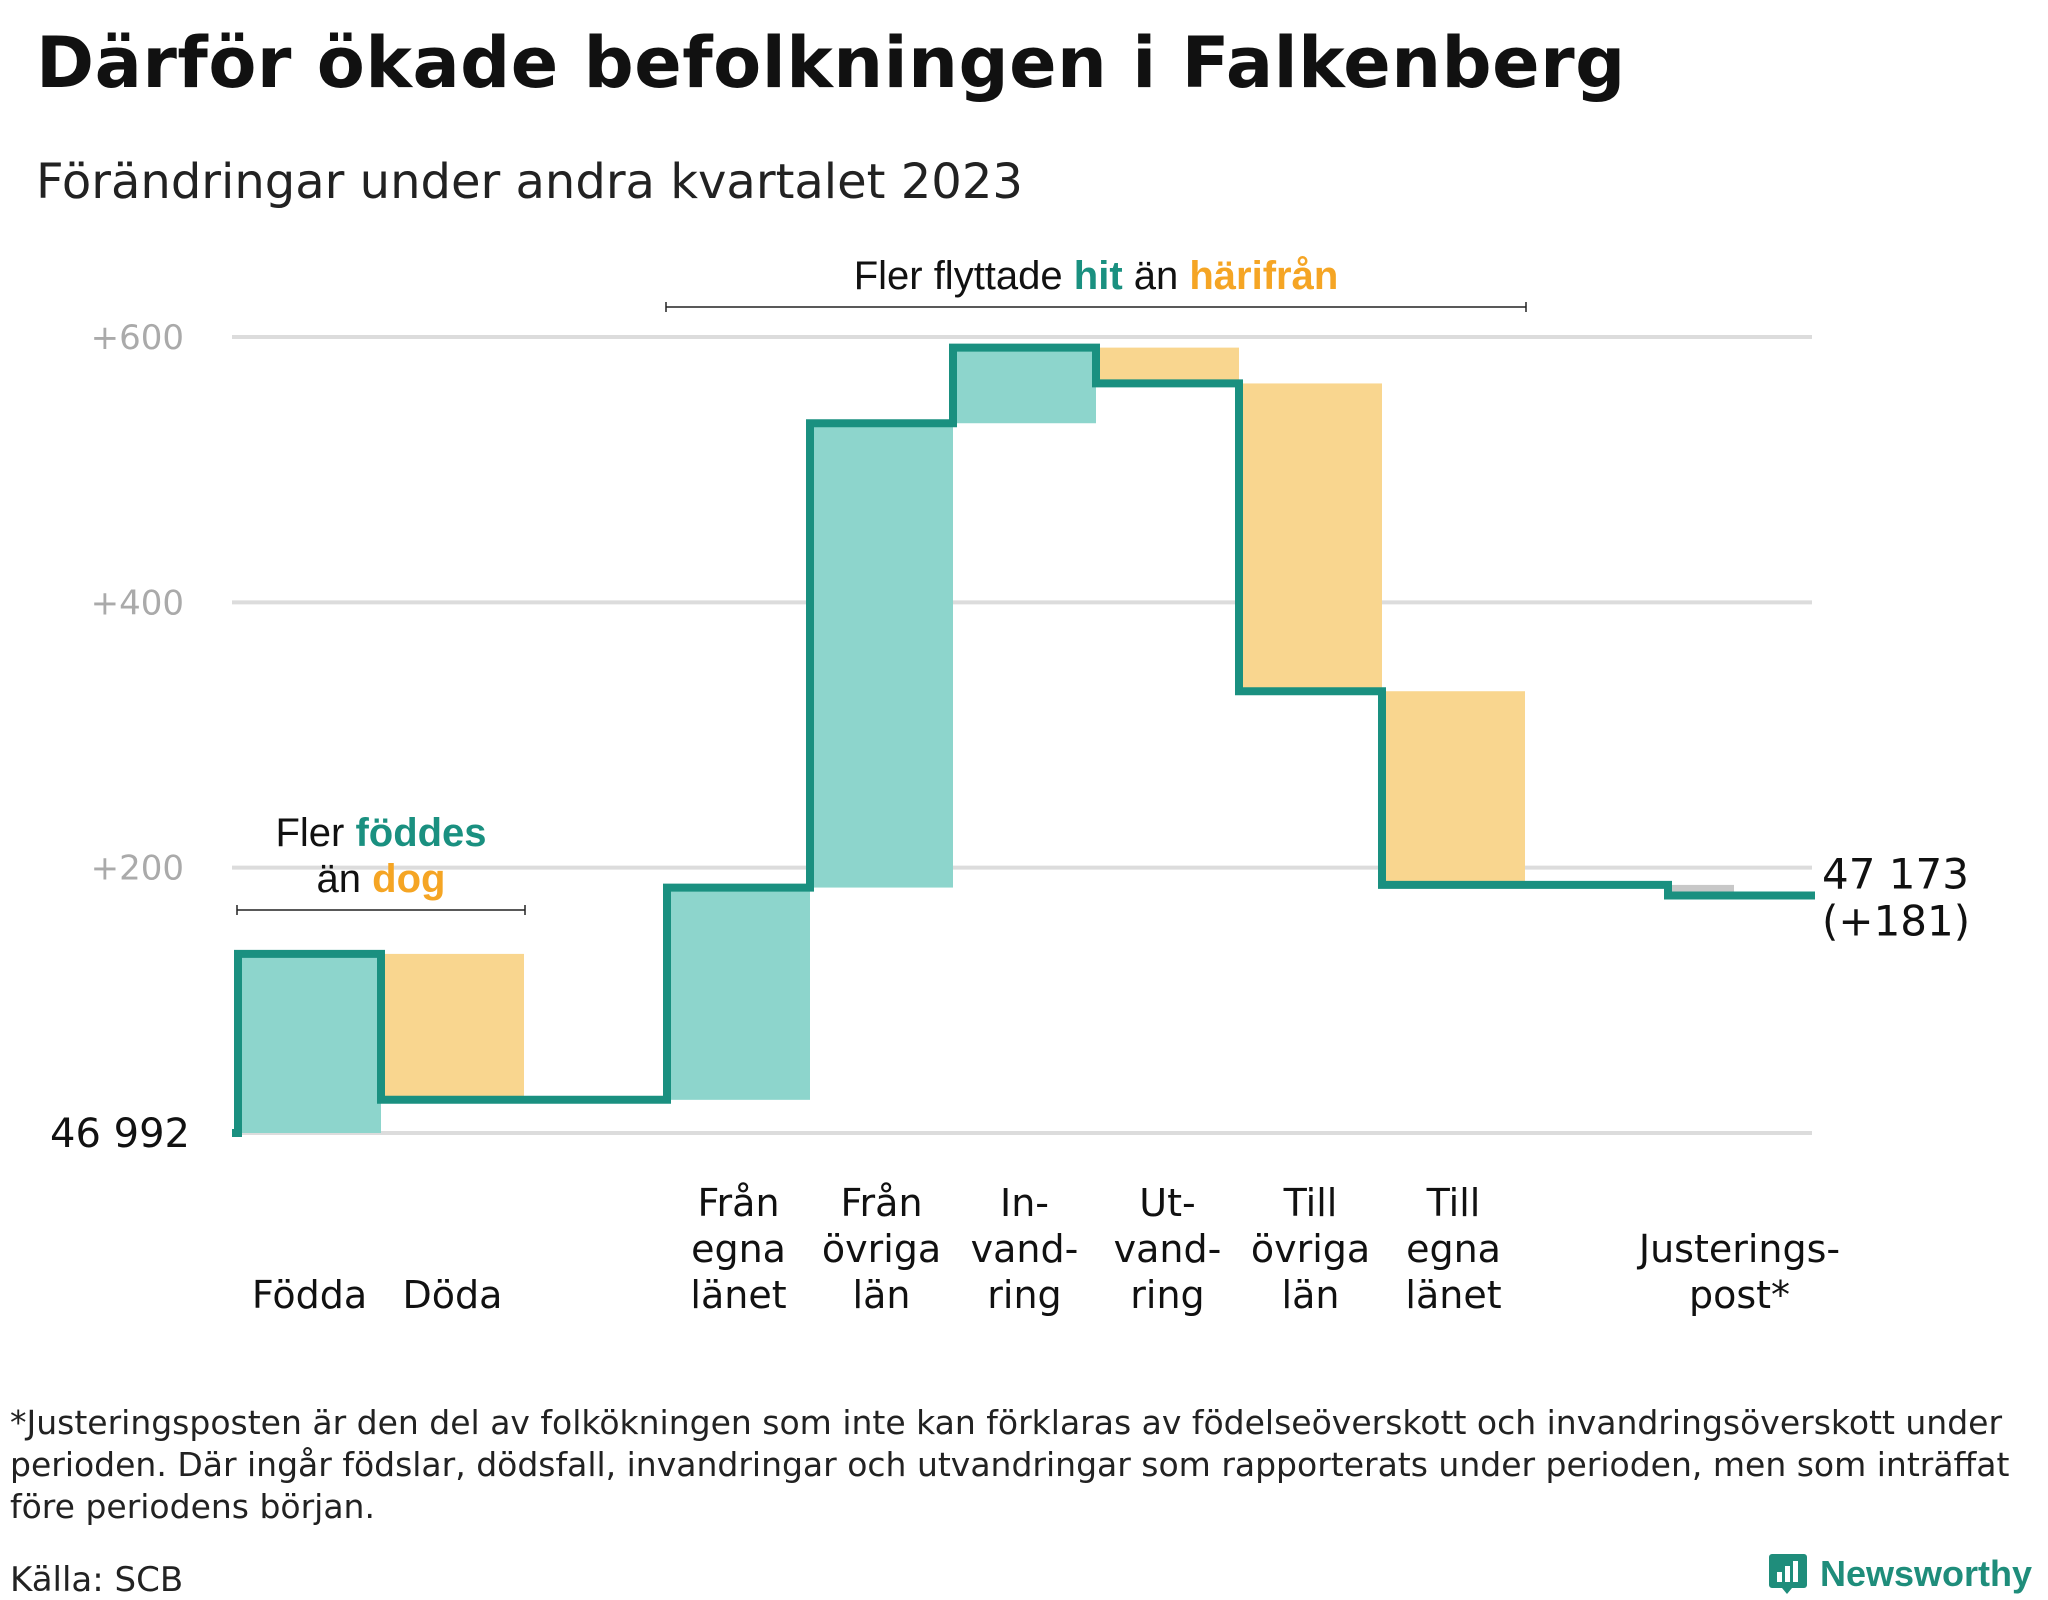  What do you see at coordinates (831, 63) in the screenshot?
I see `chart-title: Därför ökade befolkningen i Falkenberg` at bounding box center [831, 63].